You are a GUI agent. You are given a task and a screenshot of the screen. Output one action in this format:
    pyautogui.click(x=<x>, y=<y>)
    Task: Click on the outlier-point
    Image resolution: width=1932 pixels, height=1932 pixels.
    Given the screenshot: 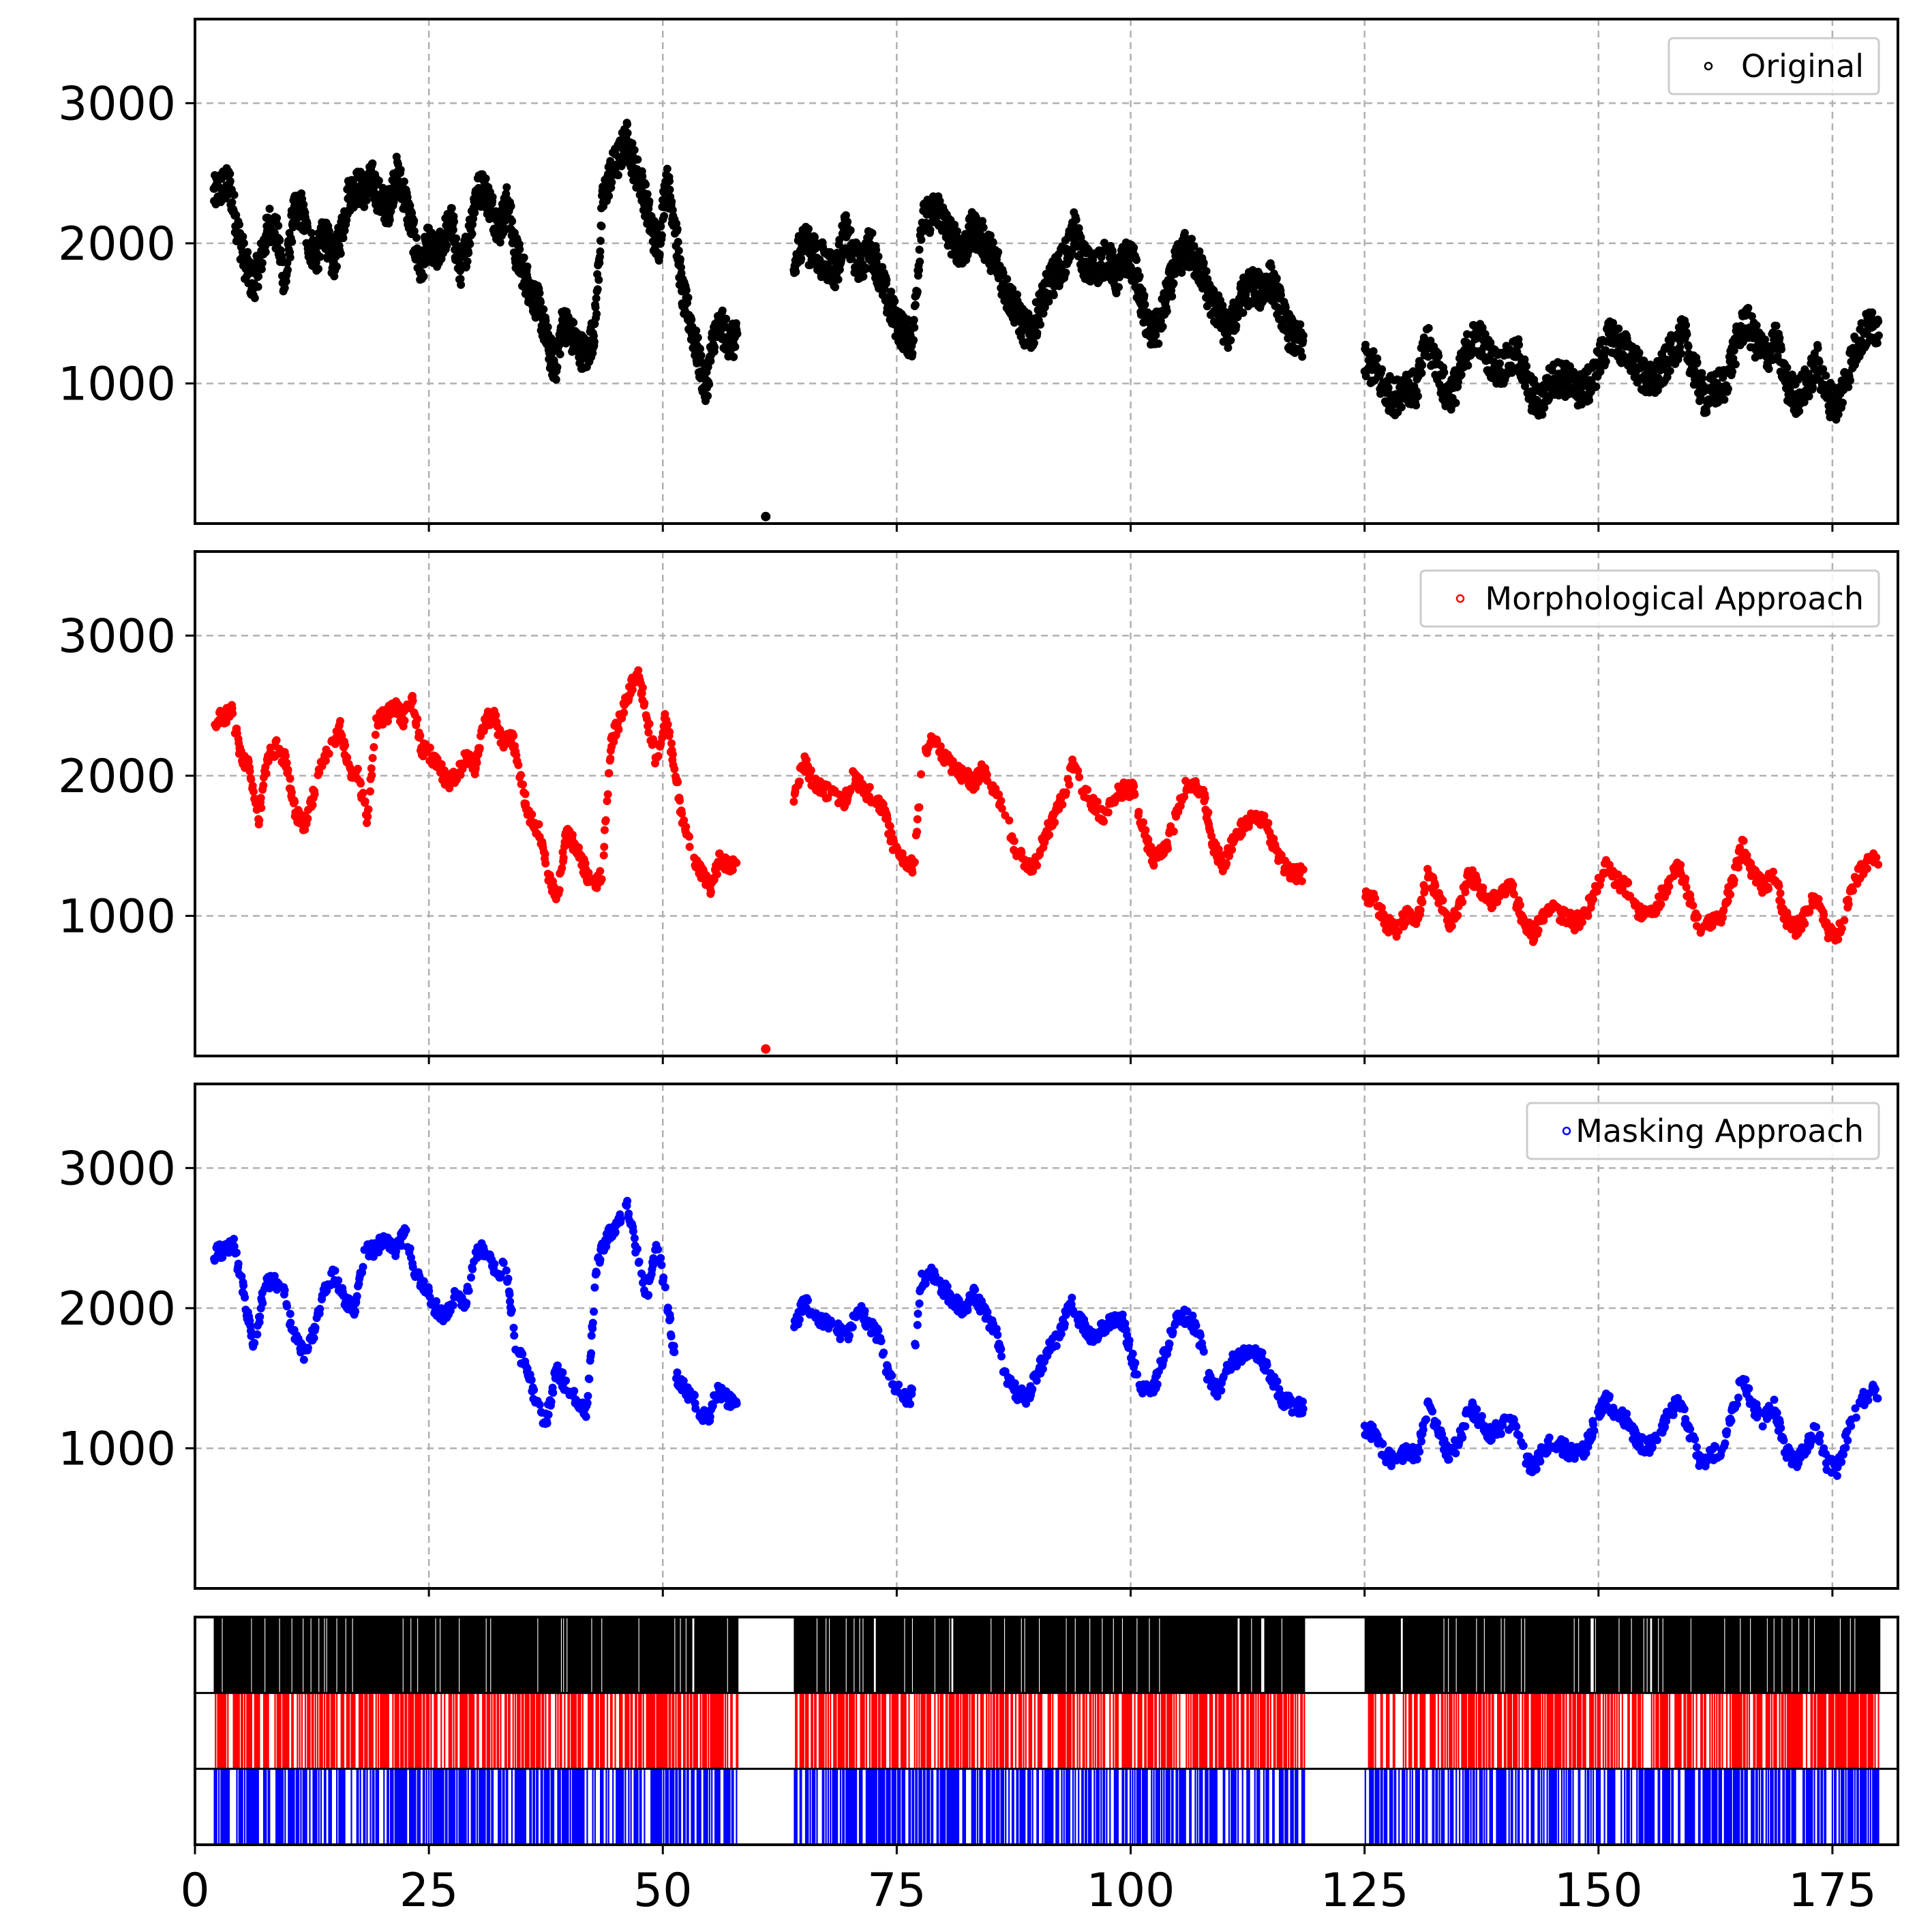 What is the action you would take?
    pyautogui.click(x=766, y=516)
    